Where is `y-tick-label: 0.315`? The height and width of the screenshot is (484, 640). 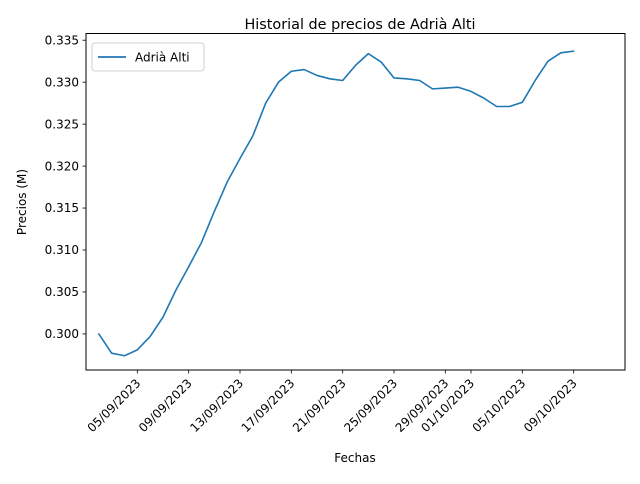 y-tick-label: 0.315 is located at coordinates (62, 208).